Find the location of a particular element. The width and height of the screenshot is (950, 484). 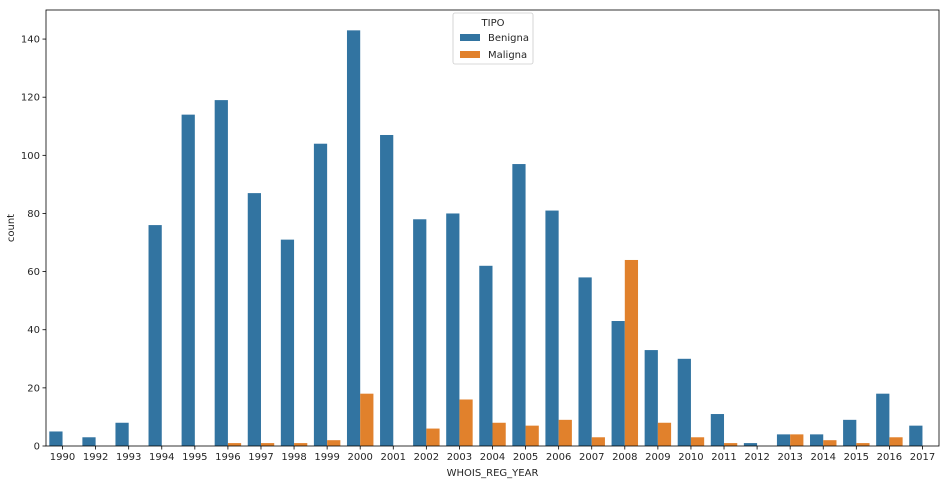

bar-benigna-2015 is located at coordinates (850, 432).